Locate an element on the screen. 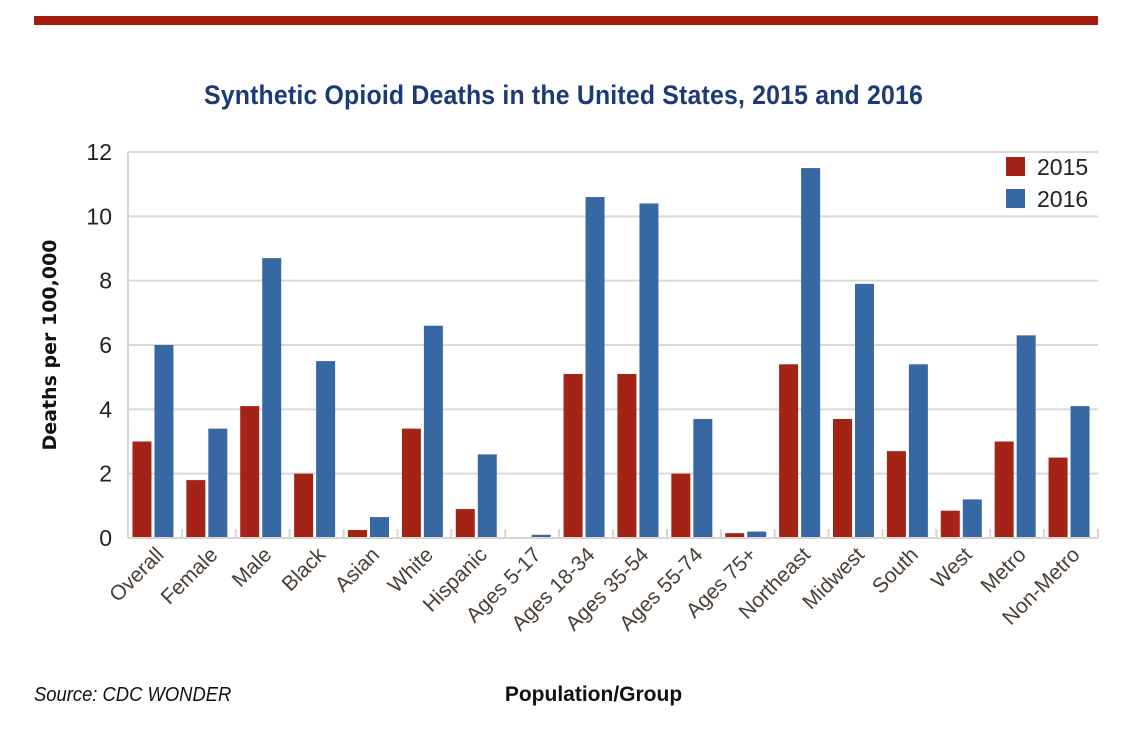  x-tick-label: Female is located at coordinates (190, 576).